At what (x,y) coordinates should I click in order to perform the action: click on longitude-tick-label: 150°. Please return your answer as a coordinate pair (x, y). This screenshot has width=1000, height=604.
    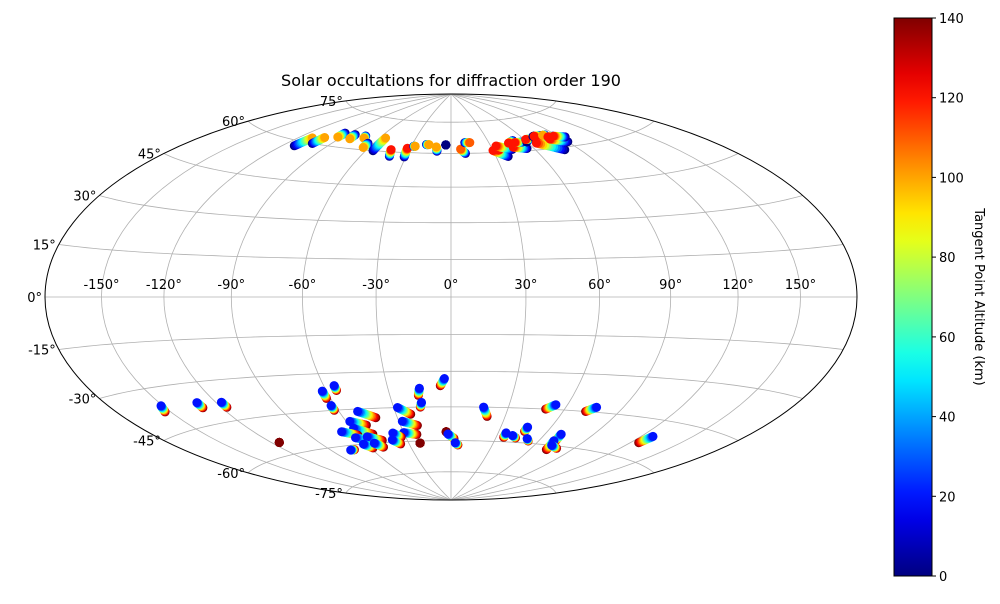
    Looking at the image, I should click on (800, 285).